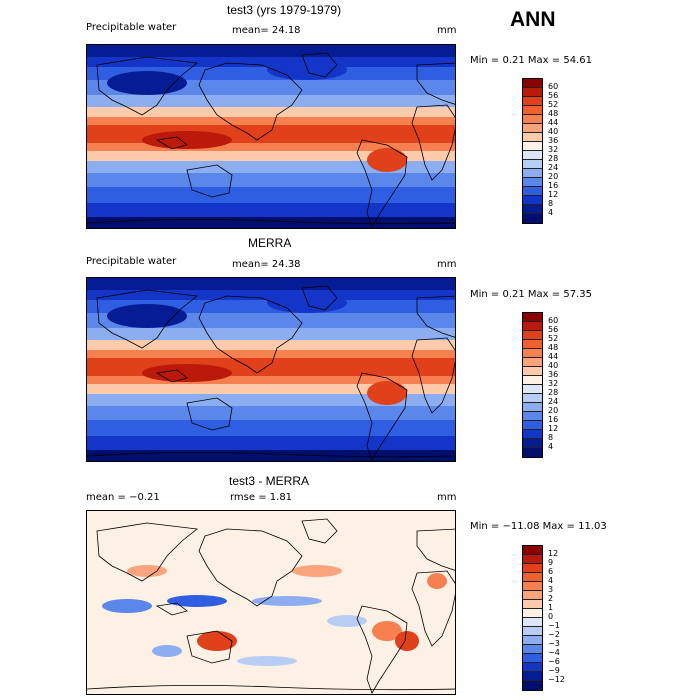  Describe the element at coordinates (551, 616) in the screenshot. I see `colorbar-tick-label: 0` at that location.